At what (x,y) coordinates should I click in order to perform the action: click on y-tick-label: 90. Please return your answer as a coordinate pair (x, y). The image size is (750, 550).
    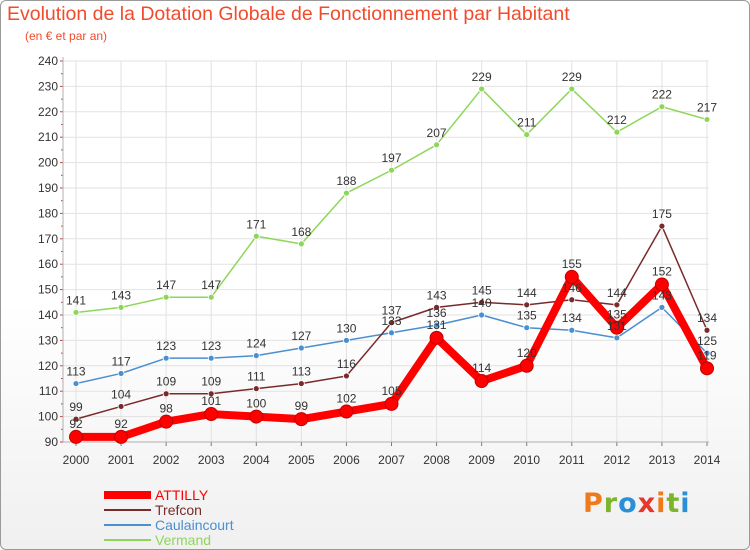
    Looking at the image, I should click on (52, 442).